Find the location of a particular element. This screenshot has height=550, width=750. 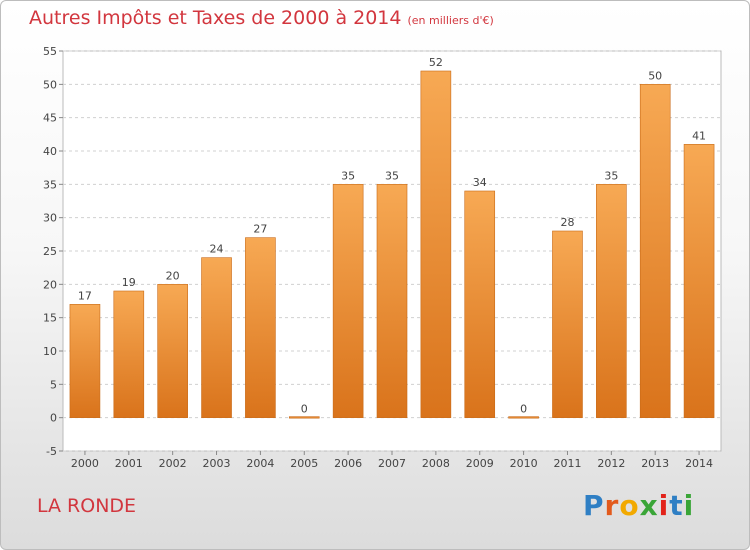

x-tick-label: 2002 is located at coordinates (173, 463).